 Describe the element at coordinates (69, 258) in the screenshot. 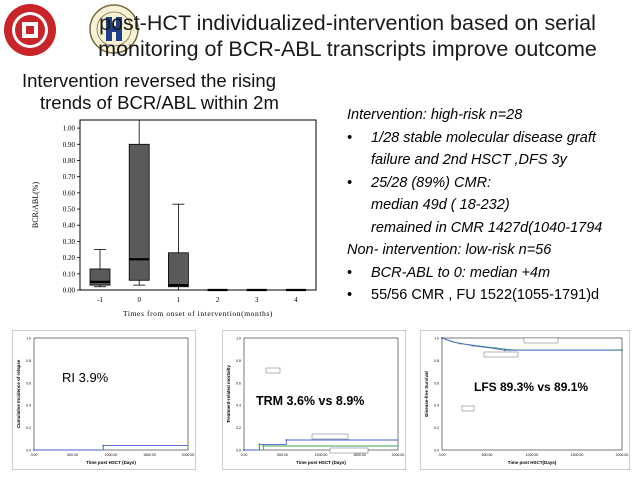

I see `y-tick-label: 0.20` at that location.